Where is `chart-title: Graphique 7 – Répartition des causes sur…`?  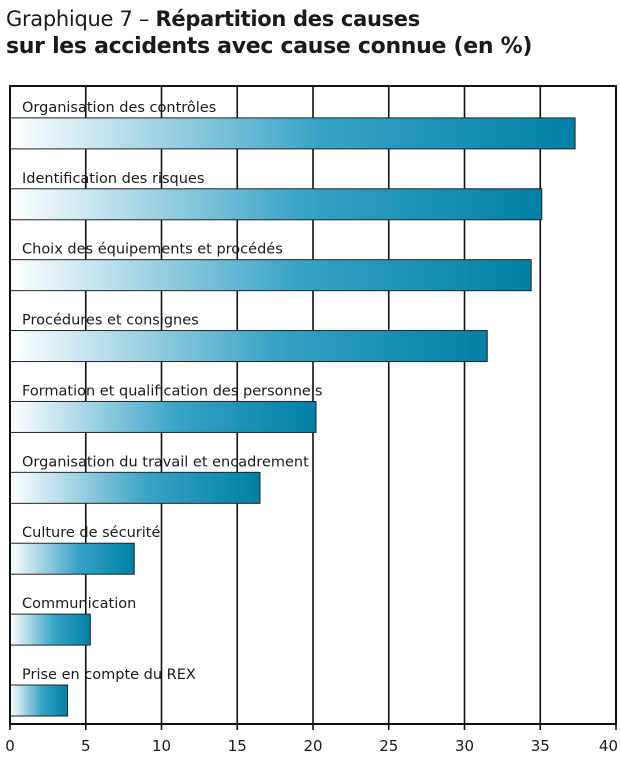 chart-title: Graphique 7 – Répartition des causes sur… is located at coordinates (311, 33).